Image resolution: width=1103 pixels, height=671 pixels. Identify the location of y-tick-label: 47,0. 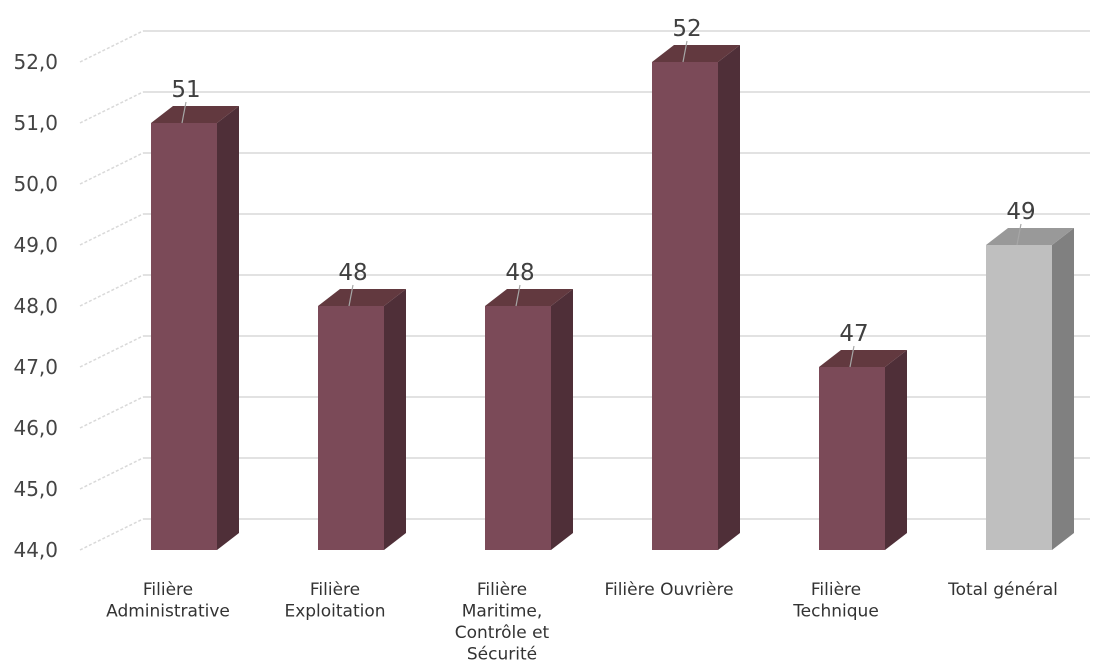
(35, 367).